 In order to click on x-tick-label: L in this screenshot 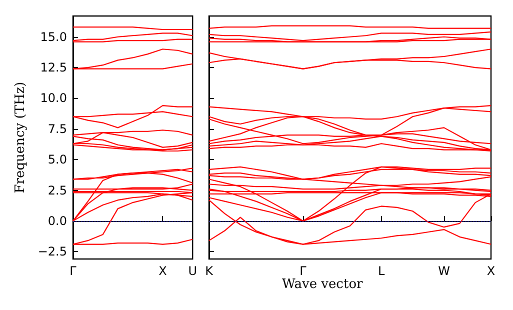, I will do `click(381, 271)`.